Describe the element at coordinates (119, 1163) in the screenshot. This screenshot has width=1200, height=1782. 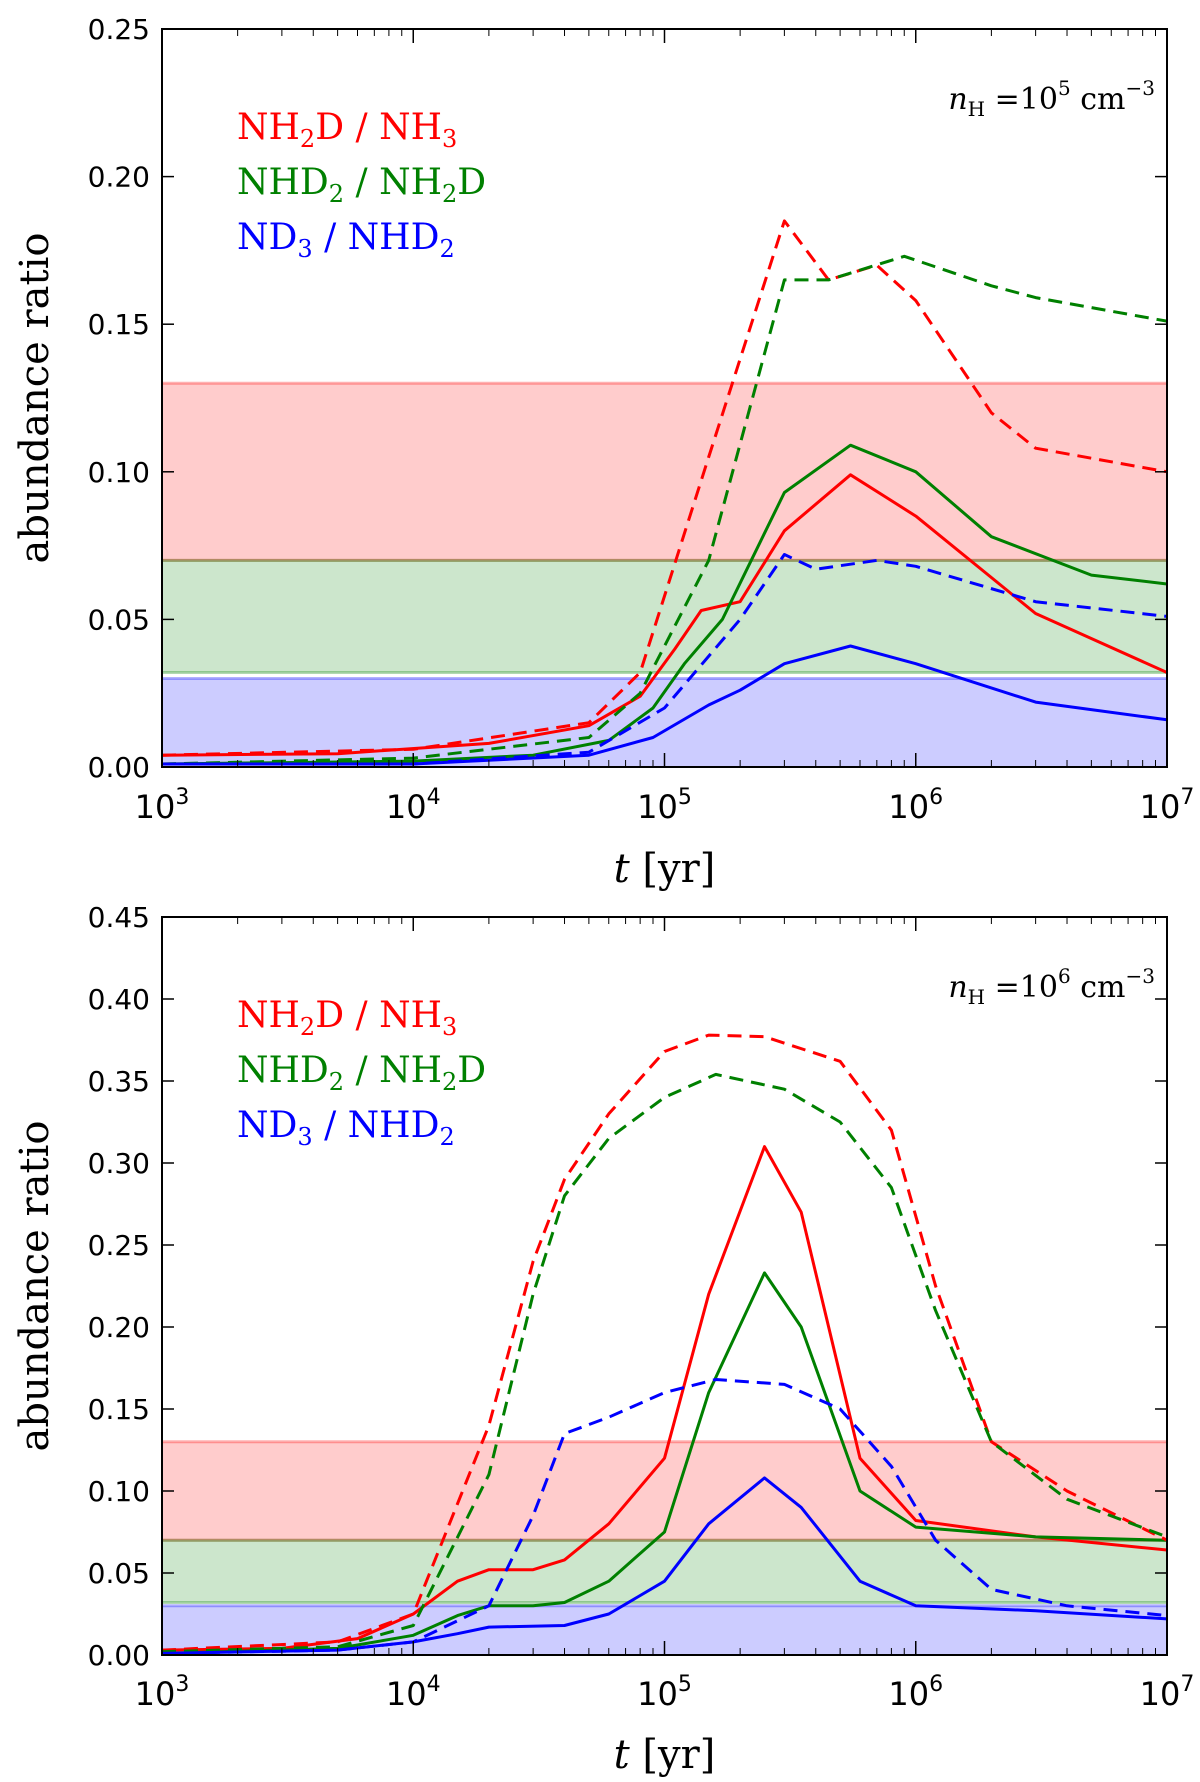
I see `y-tick-label: 0.30` at that location.